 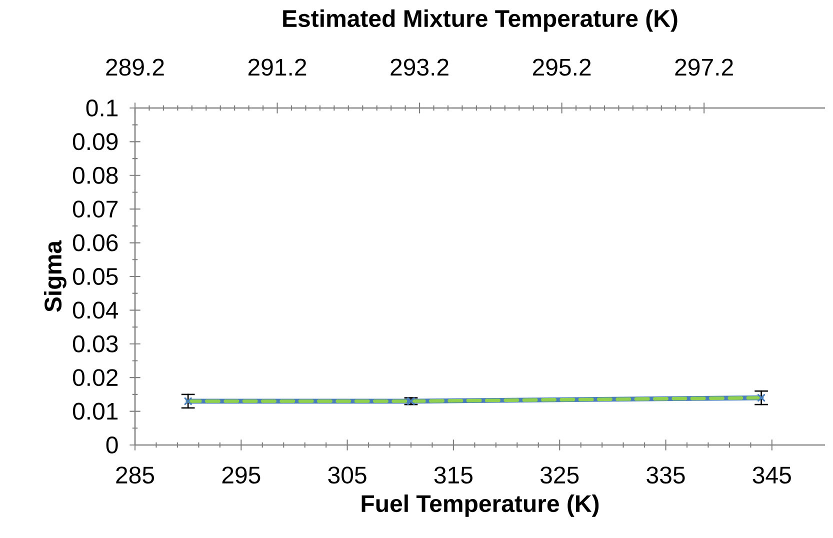 I want to click on x2-tick-label: 293.2, so click(x=419, y=67).